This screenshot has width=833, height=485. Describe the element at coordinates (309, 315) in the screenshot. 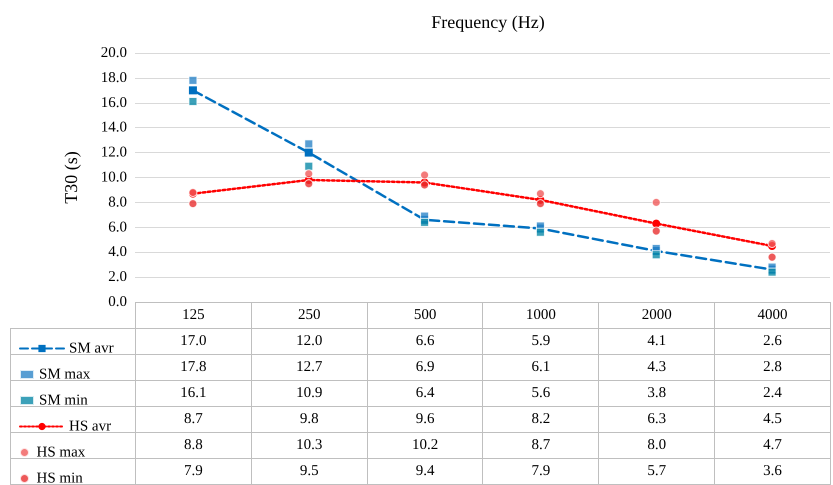

I see `x-tick-label: 250` at that location.